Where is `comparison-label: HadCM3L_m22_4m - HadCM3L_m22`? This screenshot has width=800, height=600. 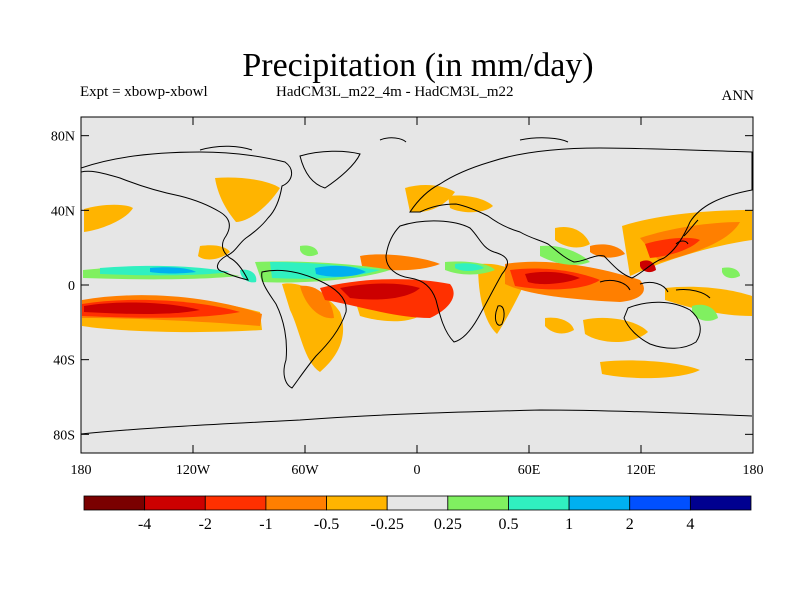
comparison-label: HadCM3L_m22_4m - HadCM3L_m22 is located at coordinates (395, 92).